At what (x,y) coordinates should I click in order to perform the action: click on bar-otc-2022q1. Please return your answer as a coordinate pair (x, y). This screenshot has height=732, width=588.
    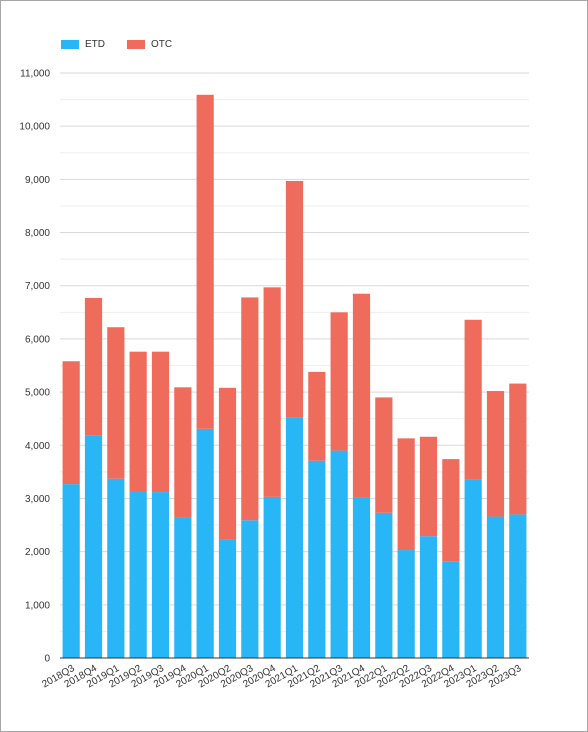
    Looking at the image, I should click on (384, 455).